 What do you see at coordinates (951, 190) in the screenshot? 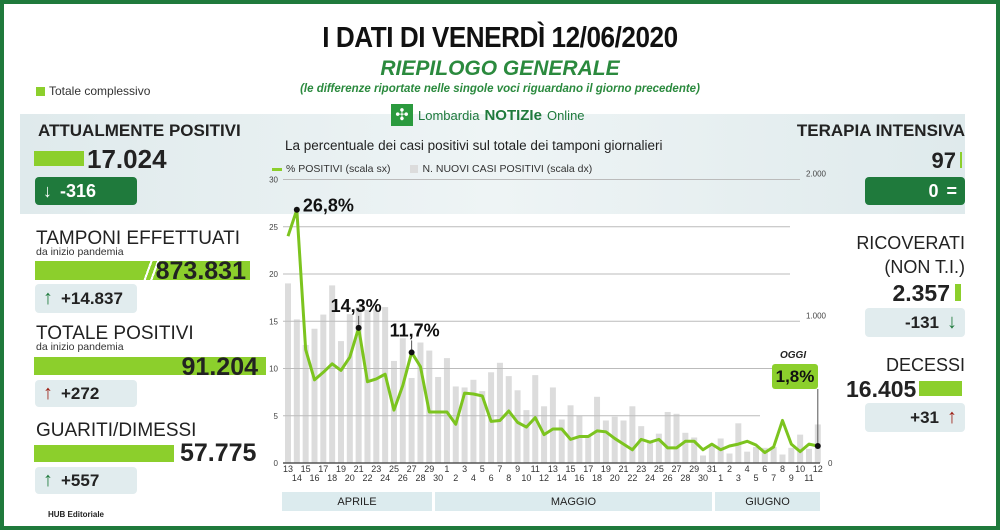
I see `equal-icon: =` at bounding box center [951, 190].